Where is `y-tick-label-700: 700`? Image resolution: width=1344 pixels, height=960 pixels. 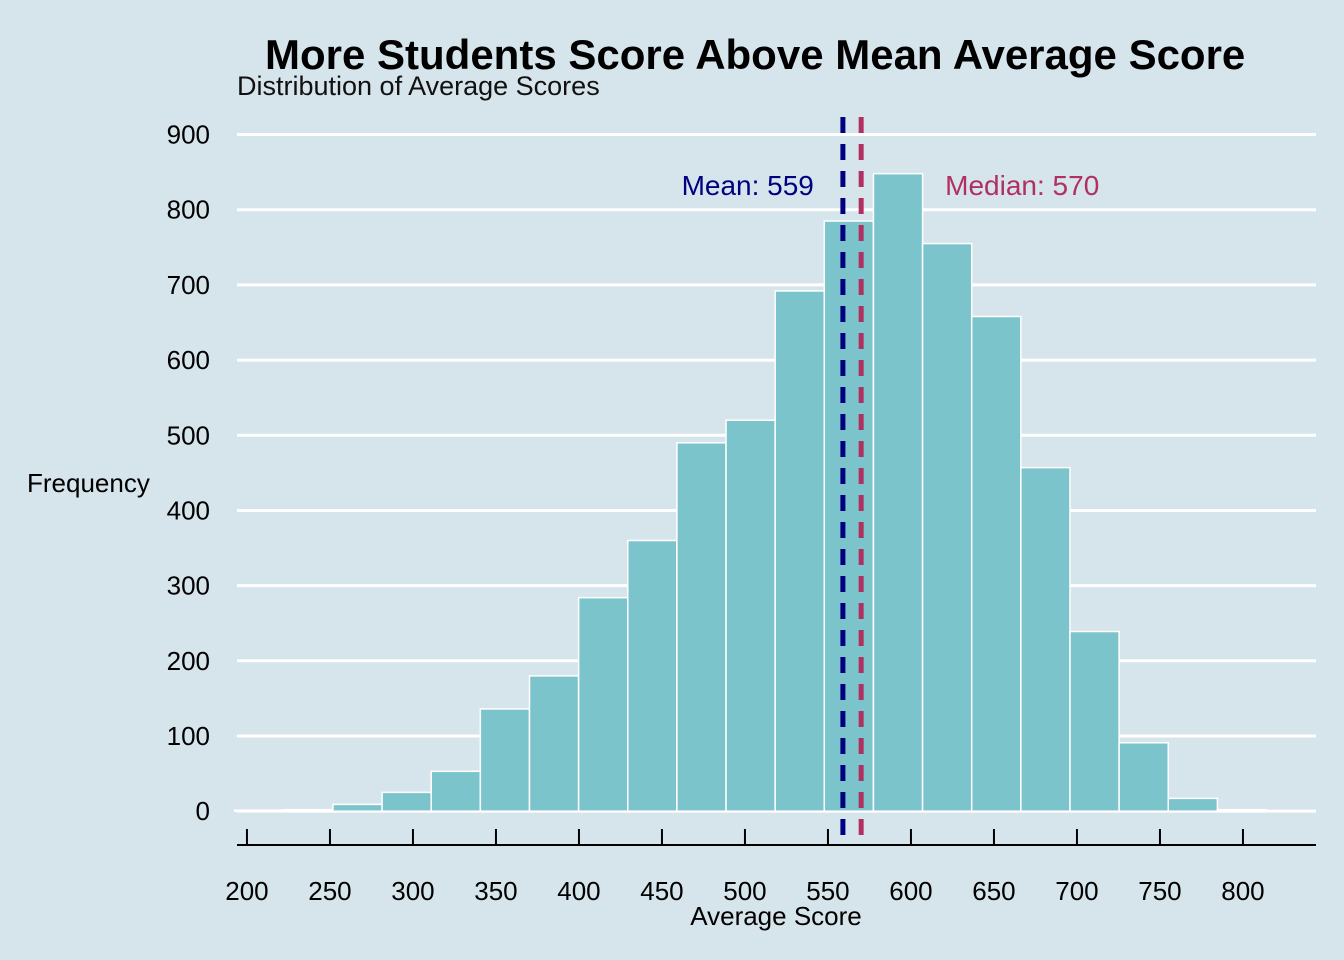 y-tick-label-700: 700 is located at coordinates (188, 285).